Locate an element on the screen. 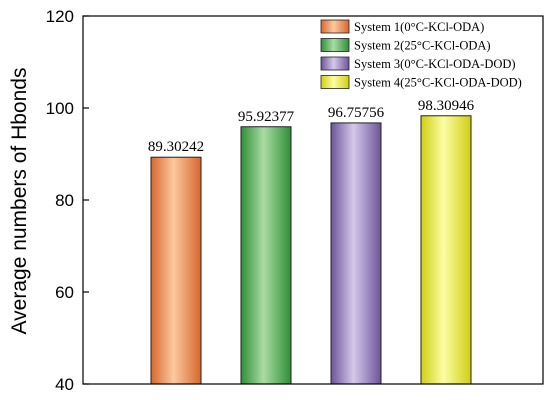  data-label-system-1: 89.30242 is located at coordinates (176, 147).